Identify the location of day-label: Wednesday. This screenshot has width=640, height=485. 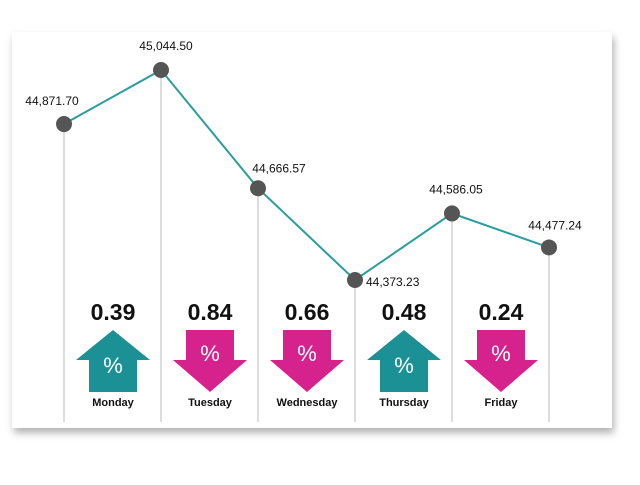
(308, 403).